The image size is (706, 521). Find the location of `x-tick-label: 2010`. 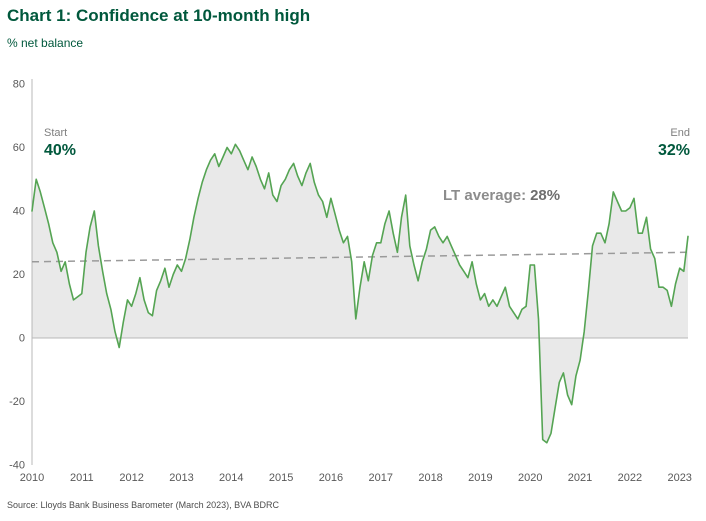

x-tick-label: 2010 is located at coordinates (32, 478).